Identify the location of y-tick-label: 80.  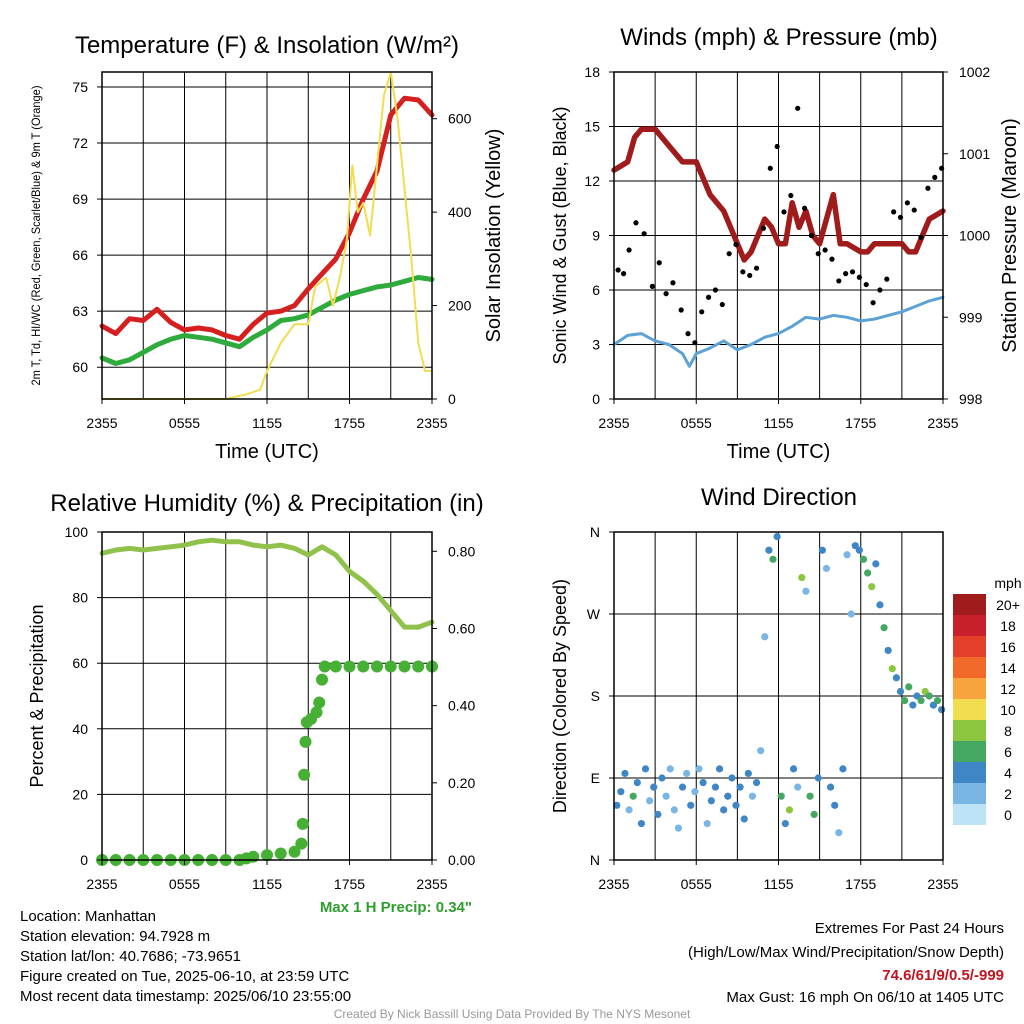
(80, 598).